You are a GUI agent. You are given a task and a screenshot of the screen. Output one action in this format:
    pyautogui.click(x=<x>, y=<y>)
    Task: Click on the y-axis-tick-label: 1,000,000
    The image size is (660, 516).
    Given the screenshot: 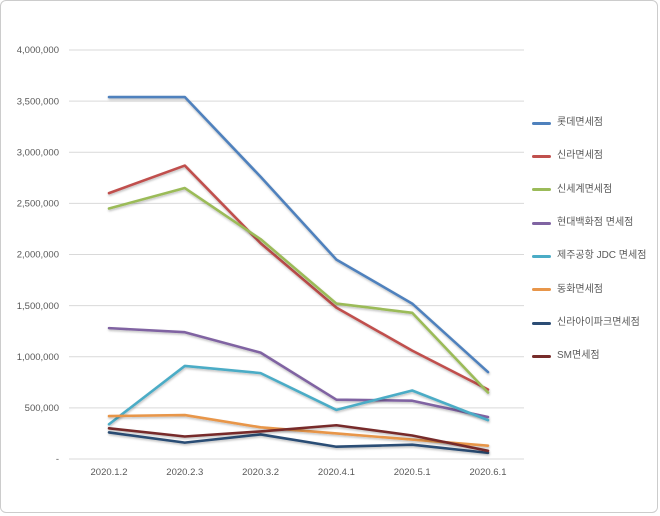 What is the action you would take?
    pyautogui.click(x=38, y=357)
    